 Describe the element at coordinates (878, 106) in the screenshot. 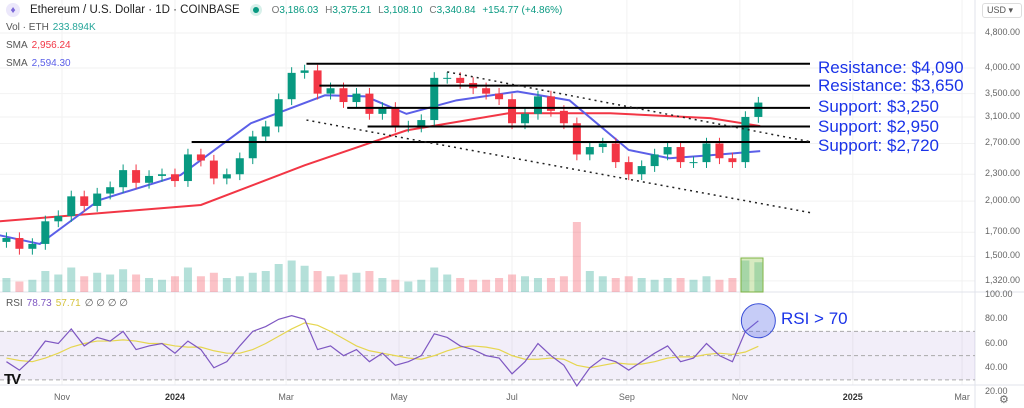

I see `support-3250-label: Support: $3,250` at that location.